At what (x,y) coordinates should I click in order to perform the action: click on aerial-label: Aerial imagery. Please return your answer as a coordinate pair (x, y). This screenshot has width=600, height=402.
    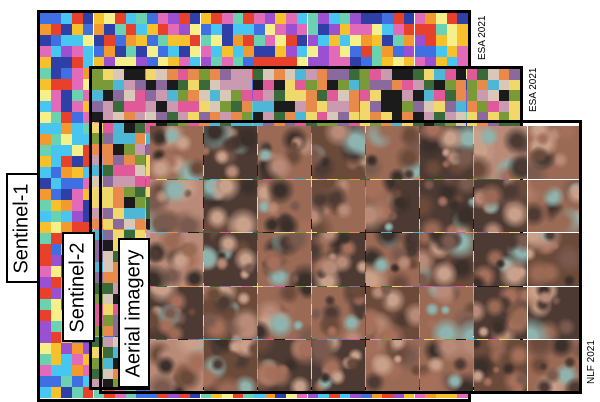
    Looking at the image, I should click on (134, 313).